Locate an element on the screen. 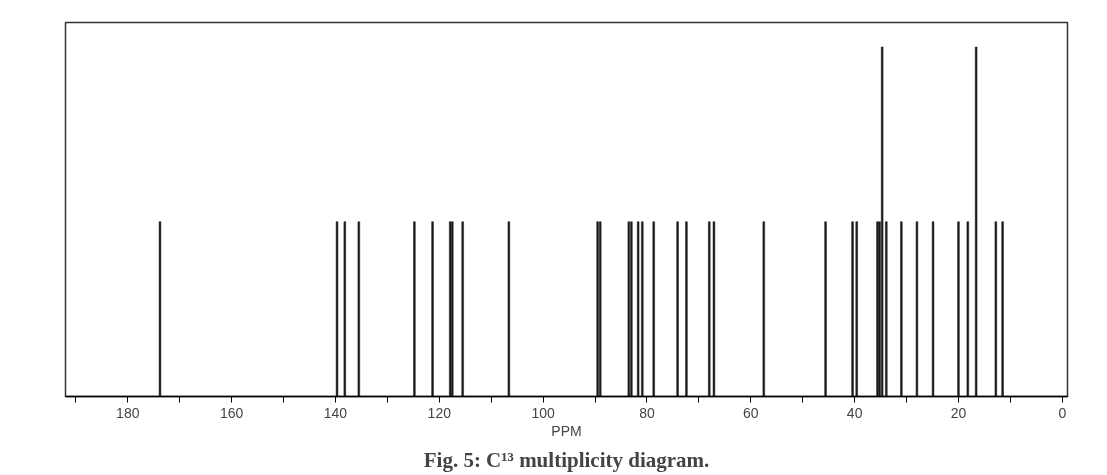 Image resolution: width=1107 pixels, height=475 pixels. x-tick-label: 100 is located at coordinates (543, 412).